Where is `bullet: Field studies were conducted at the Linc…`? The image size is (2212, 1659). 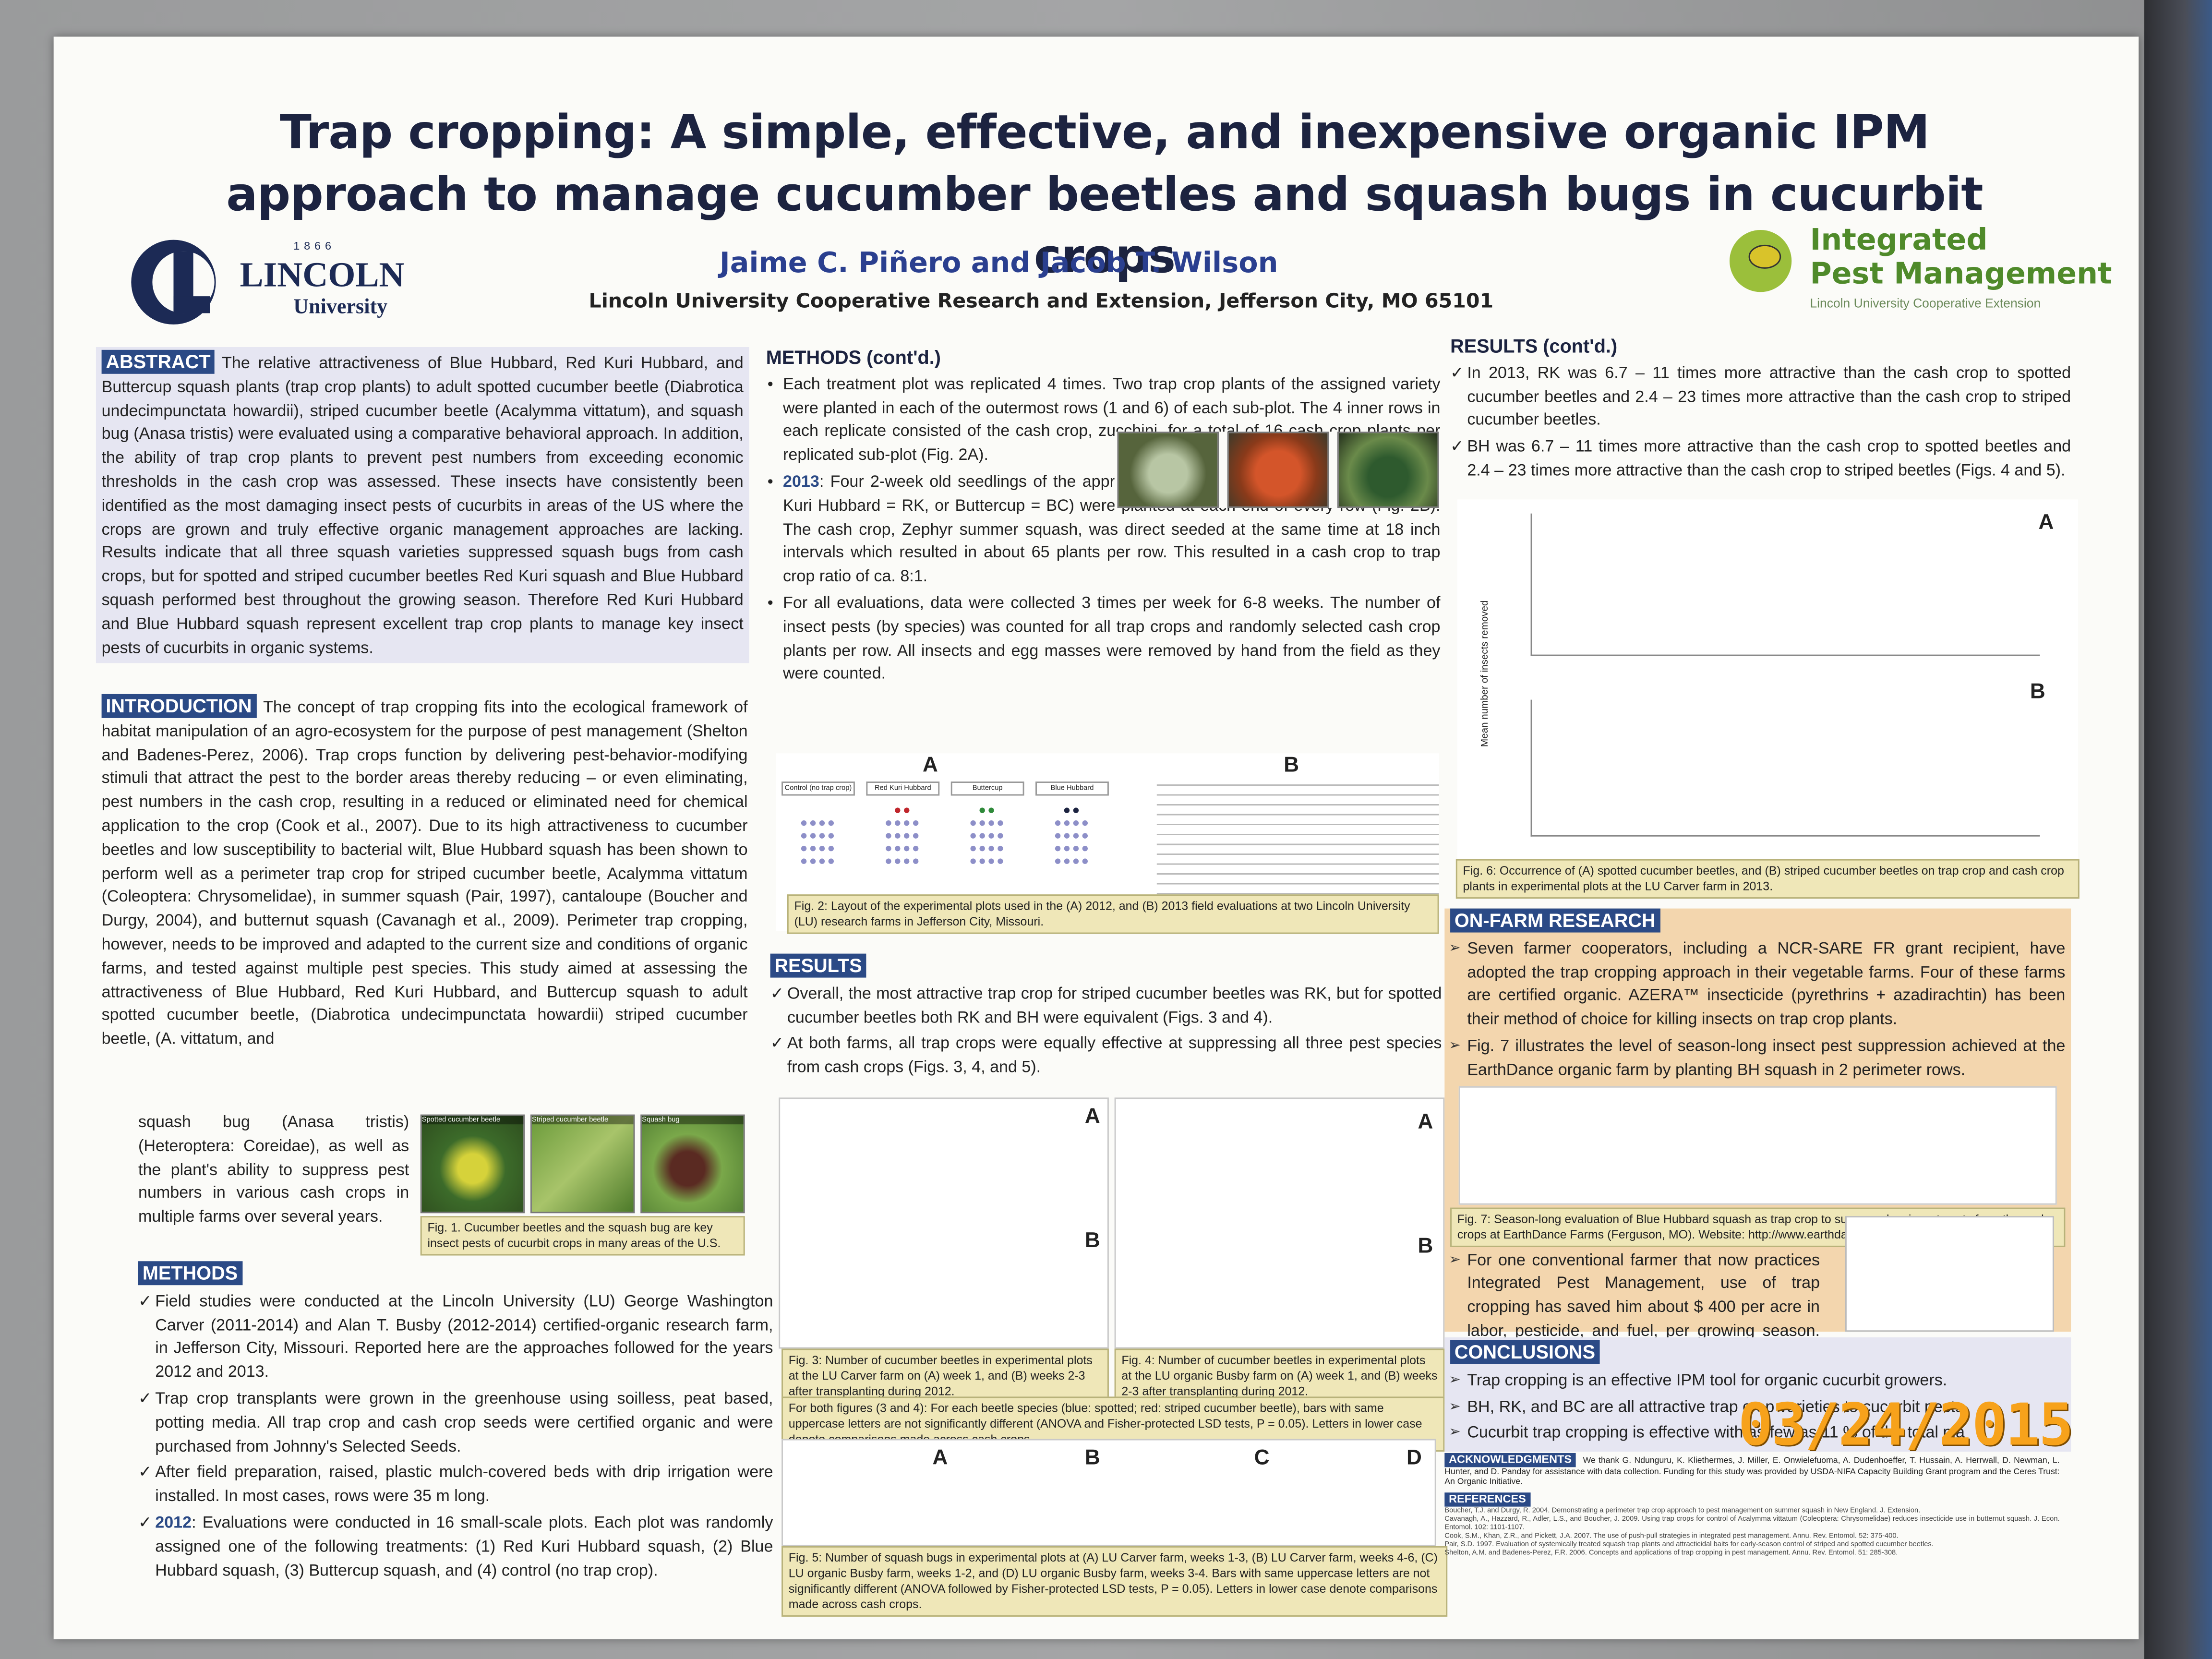 bullet: Field studies were conducted at the Linc… is located at coordinates (456, 1337).